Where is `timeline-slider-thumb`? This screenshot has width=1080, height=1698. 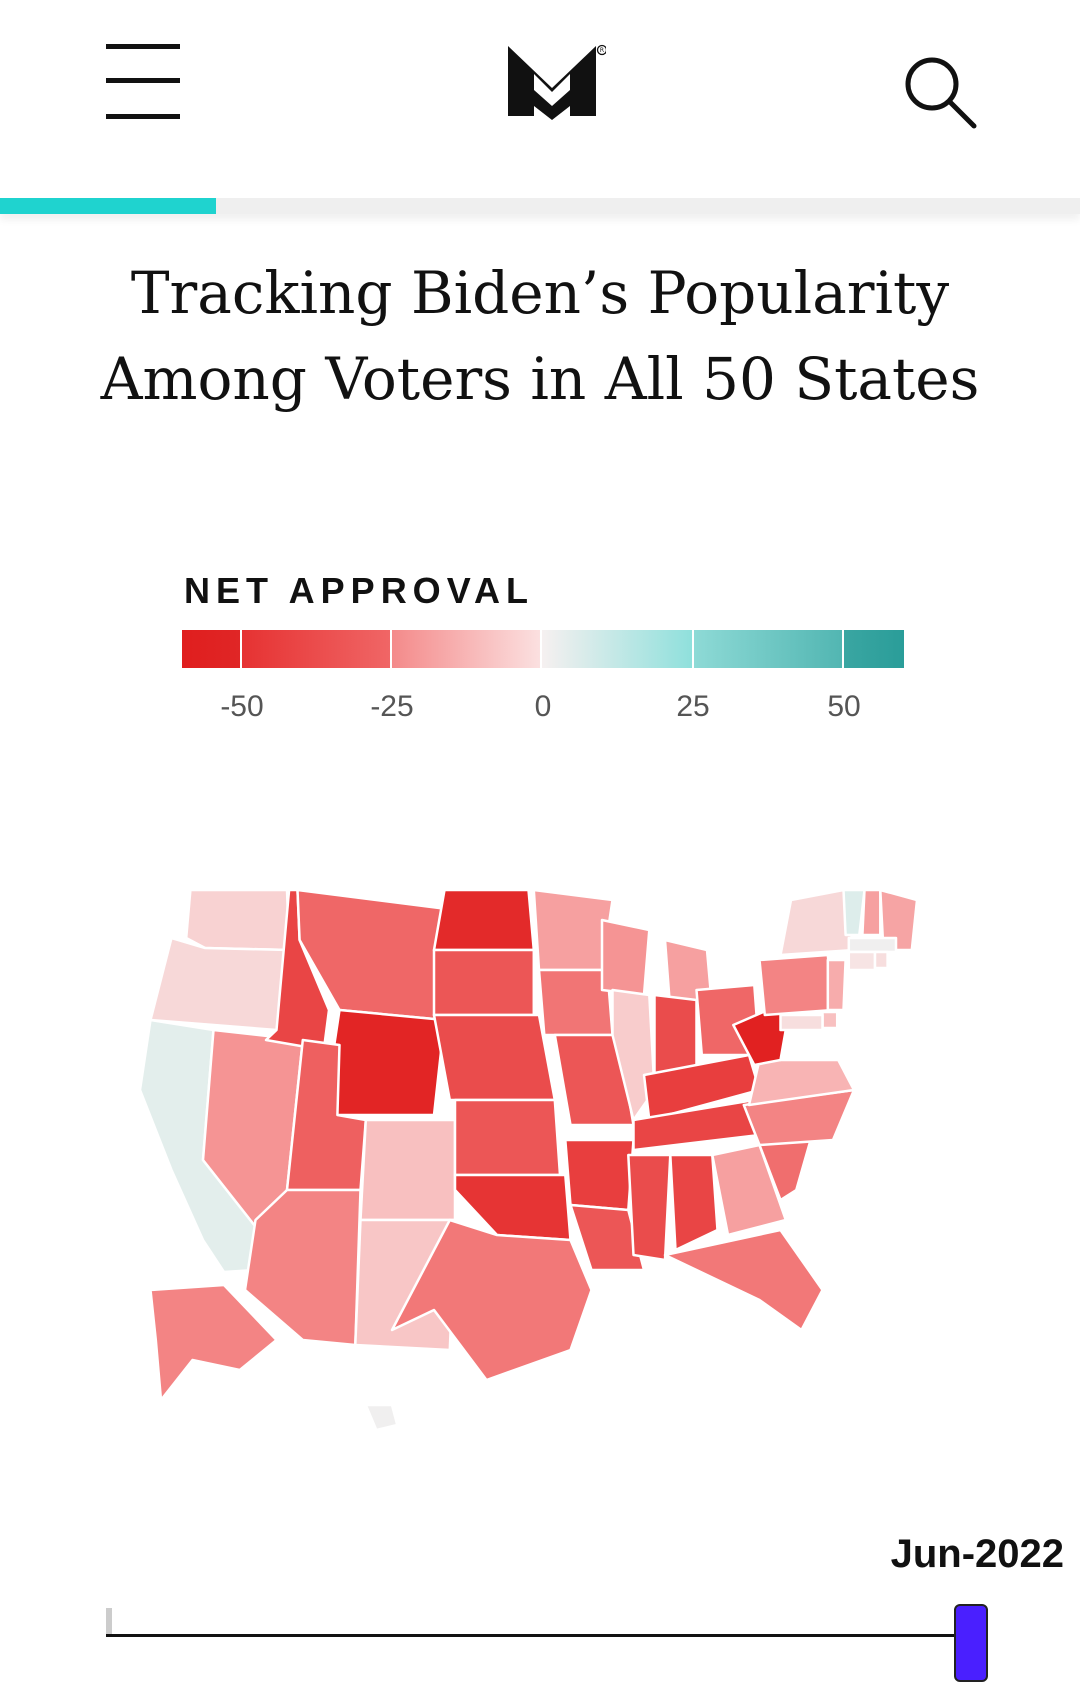
timeline-slider-thumb is located at coordinates (971, 1643).